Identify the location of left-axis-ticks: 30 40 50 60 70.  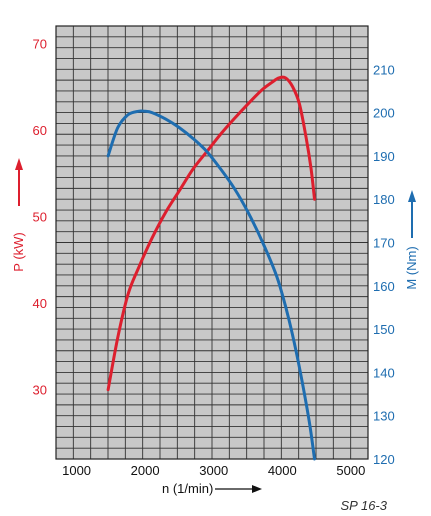
(40, 216).